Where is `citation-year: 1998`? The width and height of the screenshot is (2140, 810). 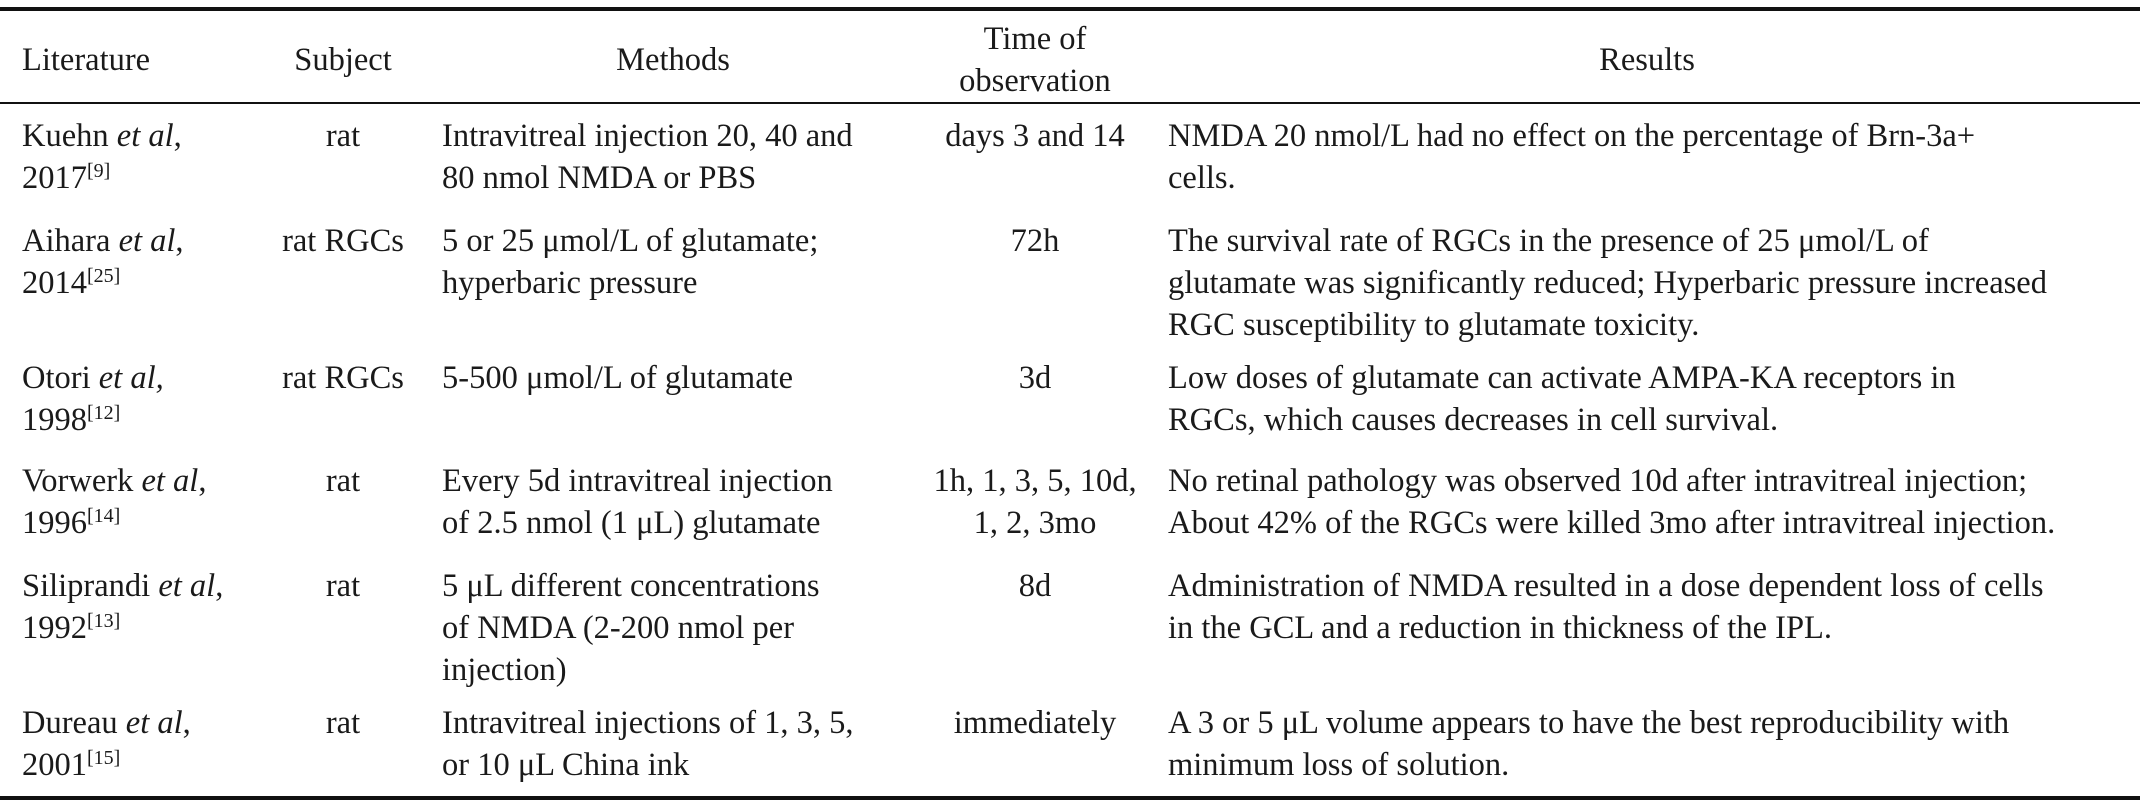
citation-year: 1998 is located at coordinates (54, 420).